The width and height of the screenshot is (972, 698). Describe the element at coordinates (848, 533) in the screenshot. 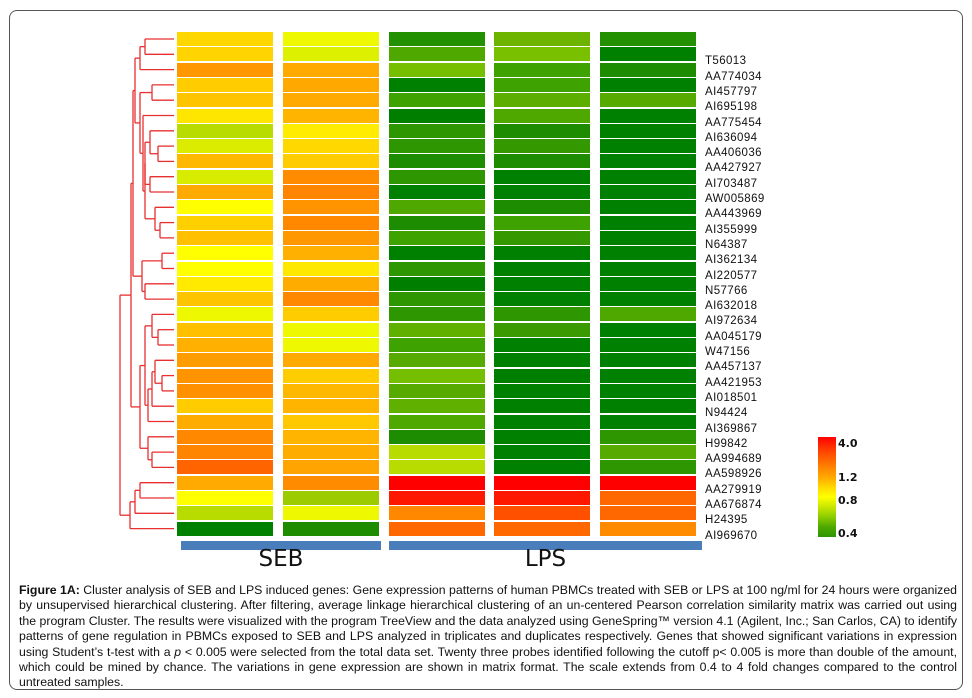

I see `scale-tick-min: 0.4` at that location.